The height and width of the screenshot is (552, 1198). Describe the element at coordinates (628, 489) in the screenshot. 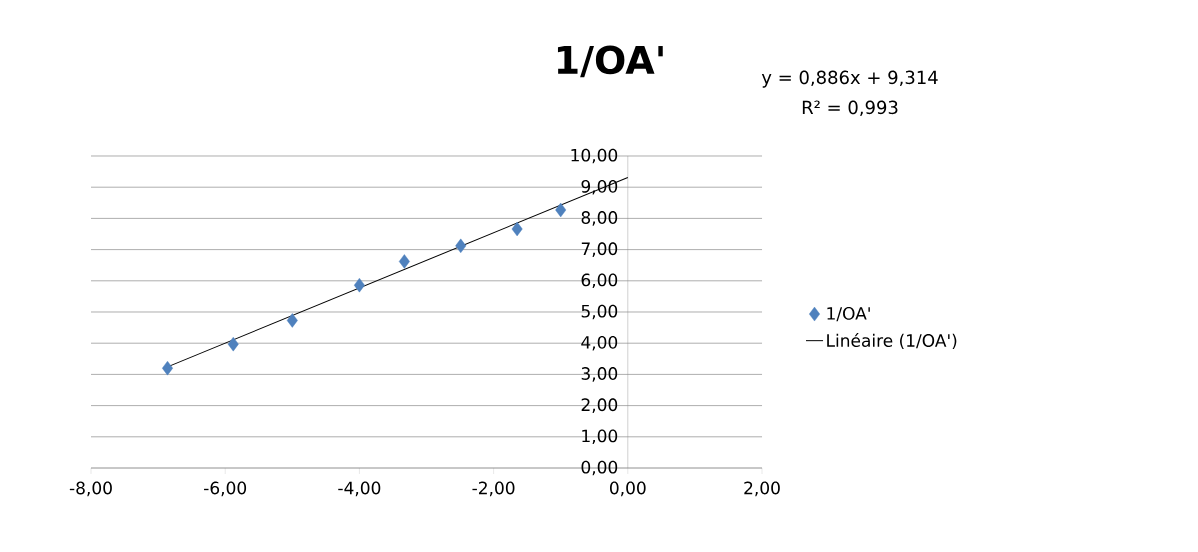

I see `x-tick-label: 0,00` at that location.